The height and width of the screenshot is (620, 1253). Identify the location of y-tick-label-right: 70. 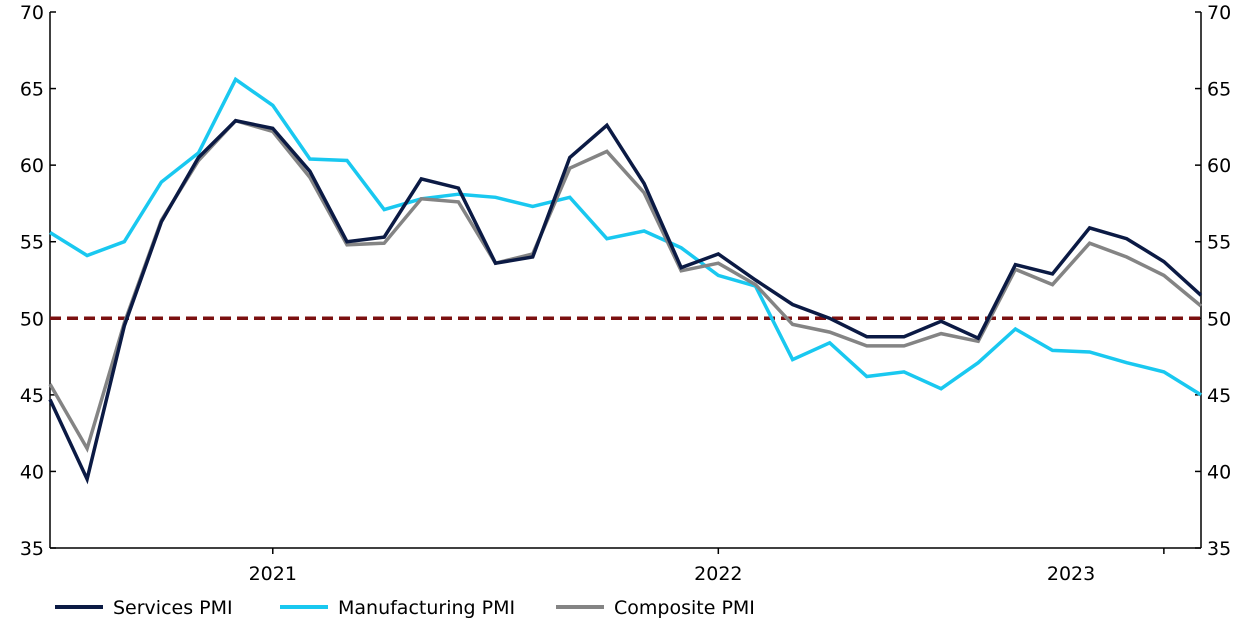
(1219, 13).